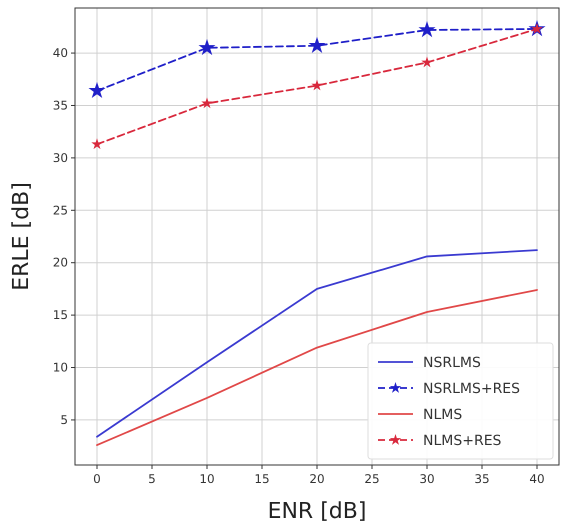  I want to click on y-tick-label: 35, so click(60, 105).